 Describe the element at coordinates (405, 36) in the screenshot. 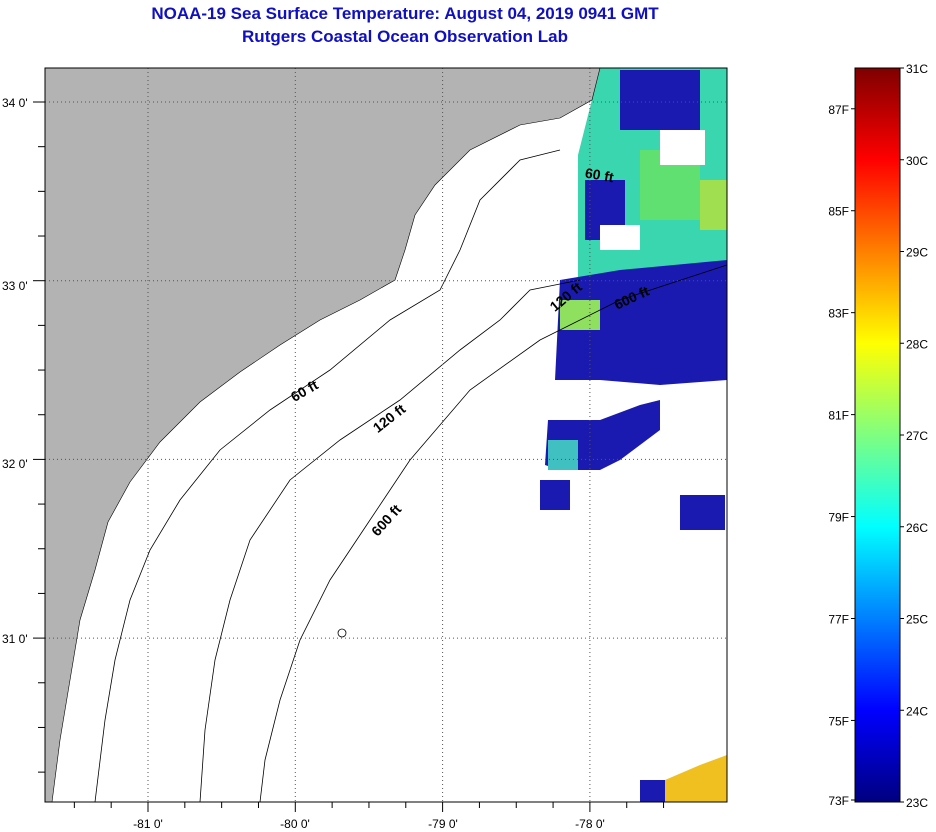

I see `map-subtitle: Rutgers Coastal Ocean Observation Lab` at that location.